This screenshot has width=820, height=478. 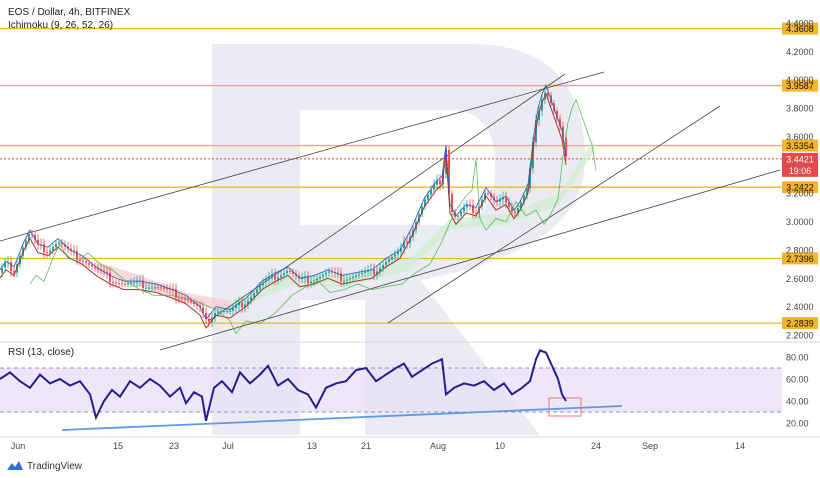 I want to click on level-label: 2.2839, so click(x=800, y=324).